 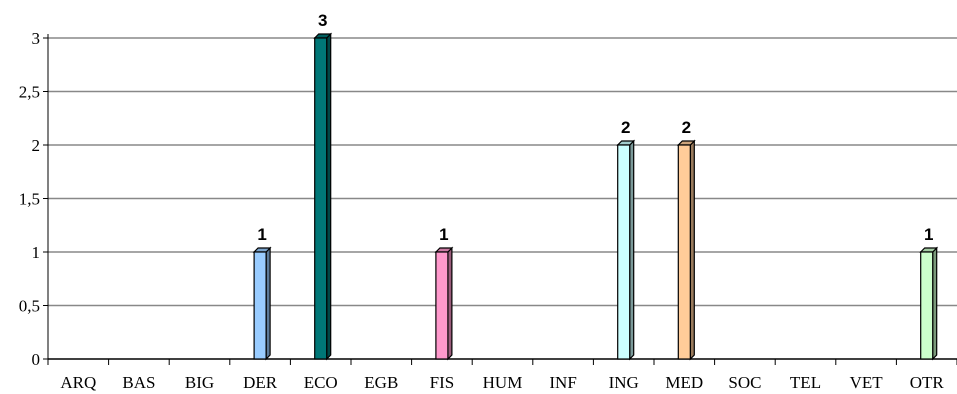 What do you see at coordinates (199, 382) in the screenshot?
I see `x-tick-label: BIG` at bounding box center [199, 382].